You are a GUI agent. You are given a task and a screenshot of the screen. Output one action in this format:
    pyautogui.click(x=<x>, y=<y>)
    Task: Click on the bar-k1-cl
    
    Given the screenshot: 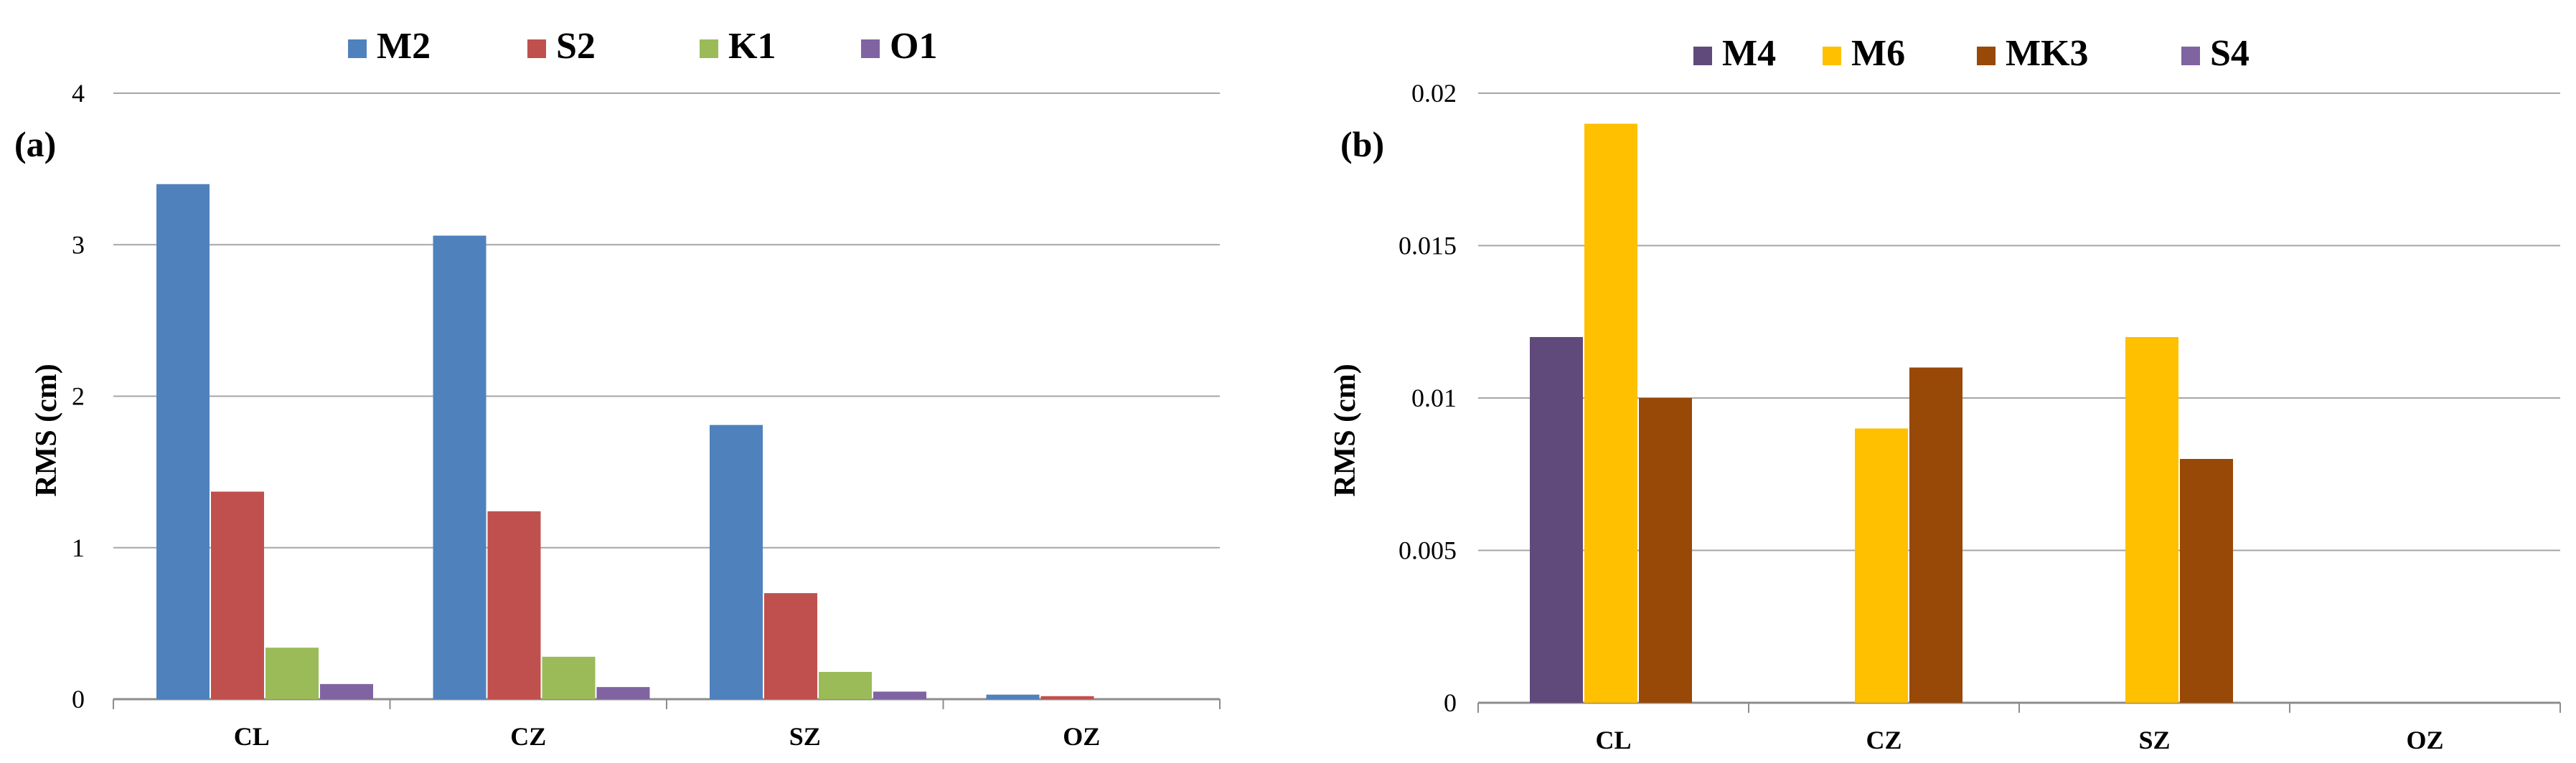 What is the action you would take?
    pyautogui.click(x=292, y=673)
    